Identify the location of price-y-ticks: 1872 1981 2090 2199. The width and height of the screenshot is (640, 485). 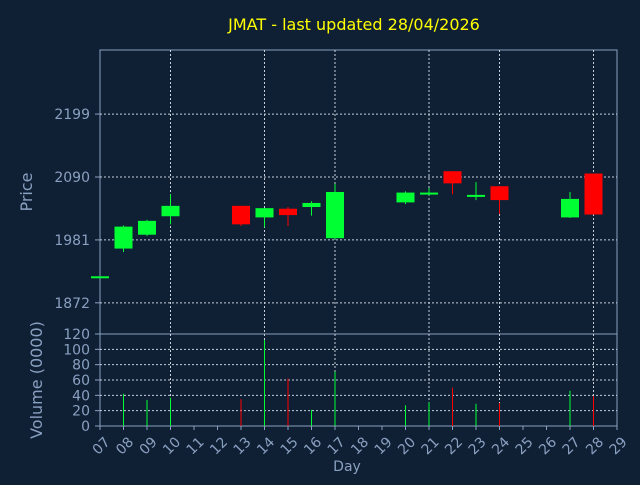
(77, 209).